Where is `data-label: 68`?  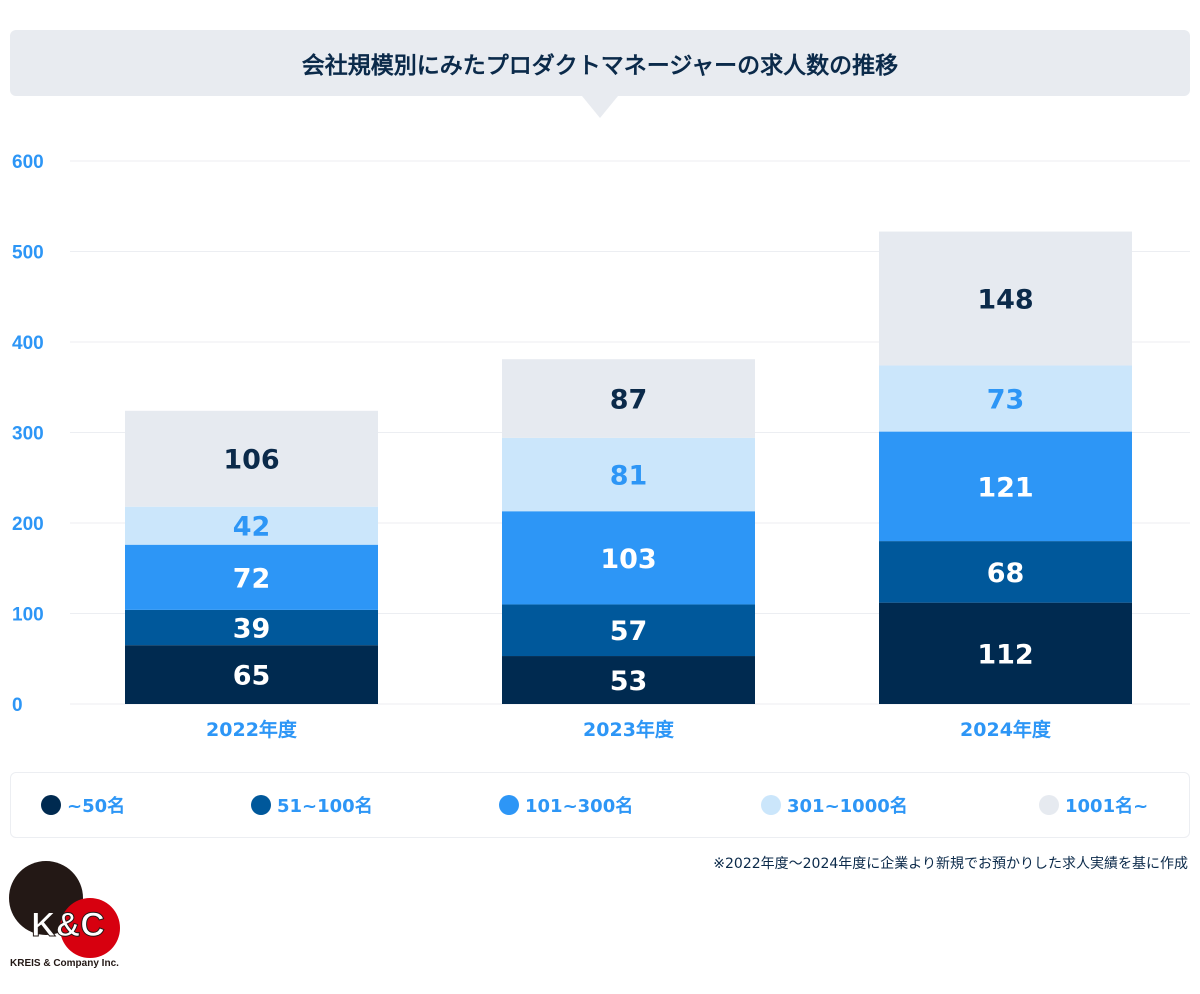
data-label: 68 is located at coordinates (1006, 573).